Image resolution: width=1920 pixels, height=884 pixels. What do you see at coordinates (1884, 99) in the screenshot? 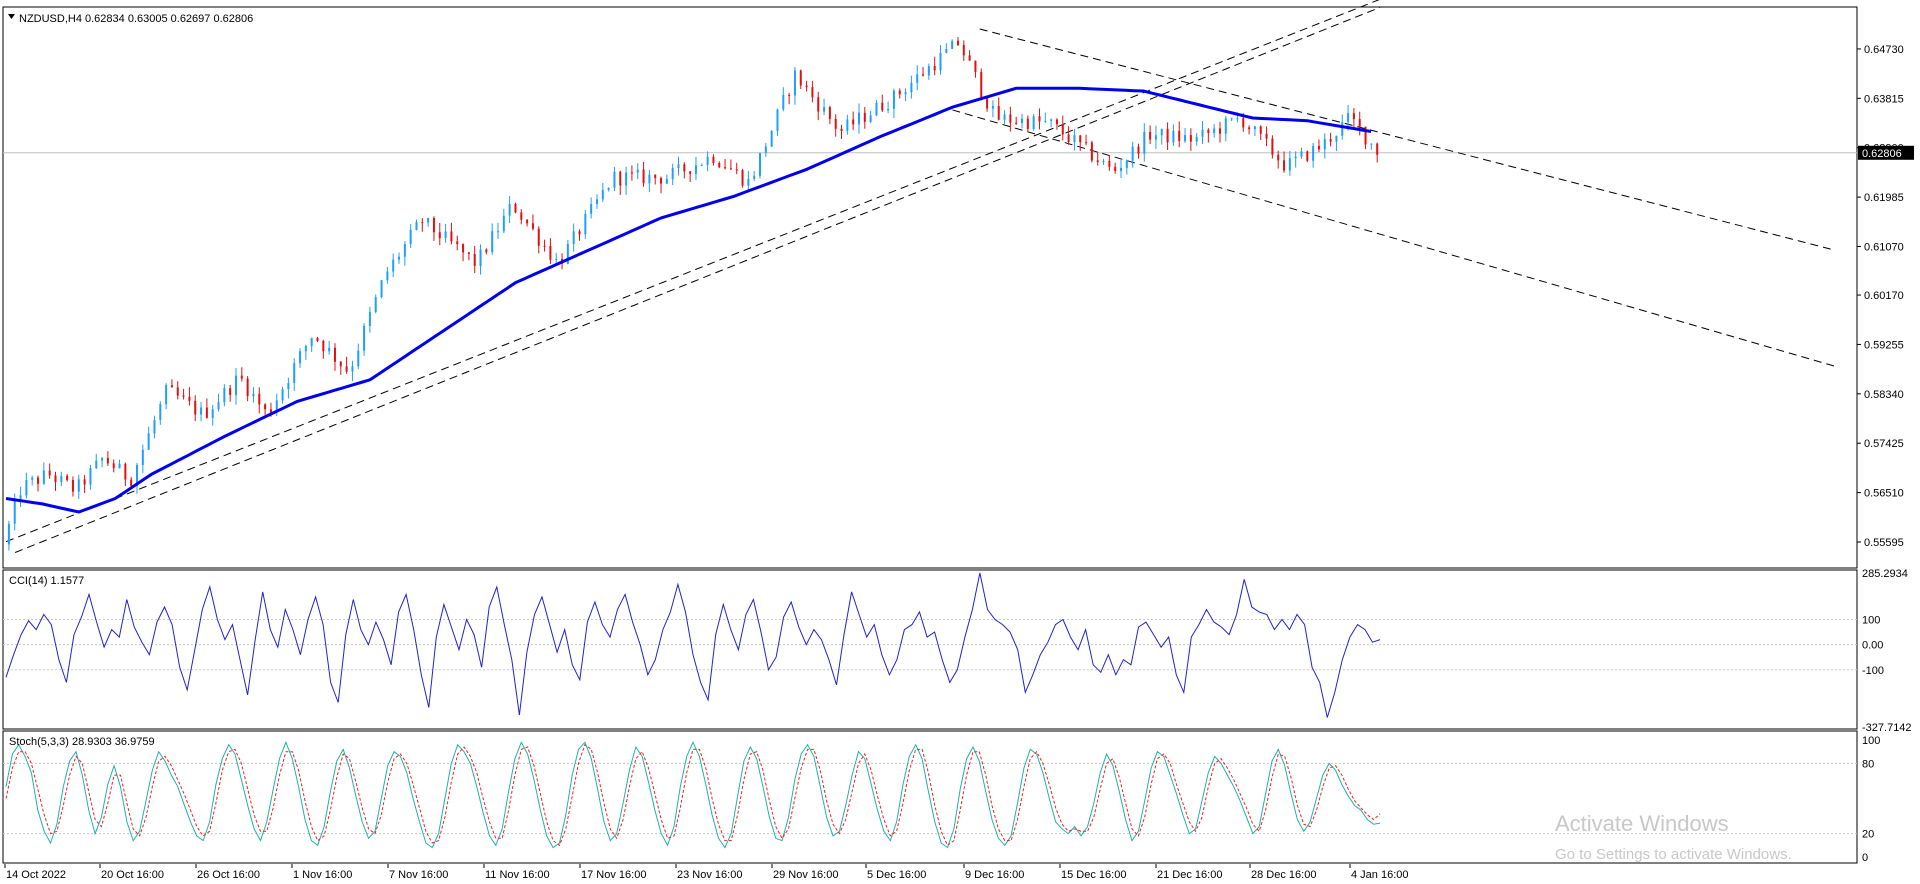
I see `price-tick-label: 0.63815` at bounding box center [1884, 99].